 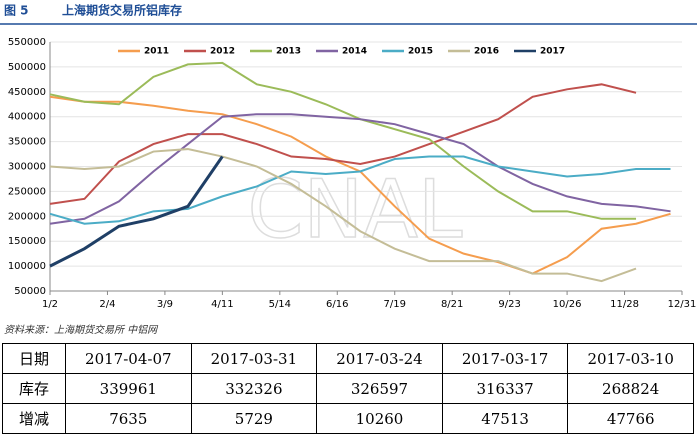 I want to click on table-cell: 47513, so click(x=505, y=418).